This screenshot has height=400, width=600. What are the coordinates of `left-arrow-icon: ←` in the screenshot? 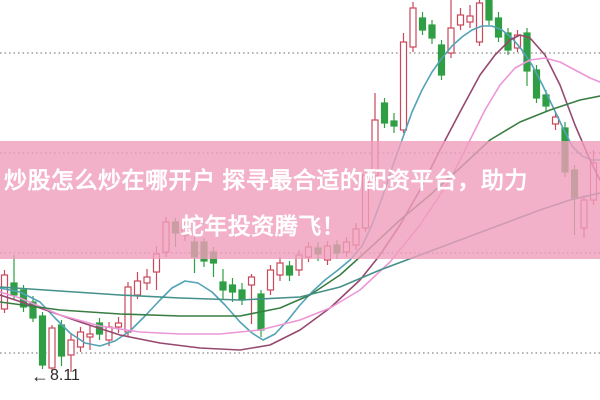 It's located at (40, 376).